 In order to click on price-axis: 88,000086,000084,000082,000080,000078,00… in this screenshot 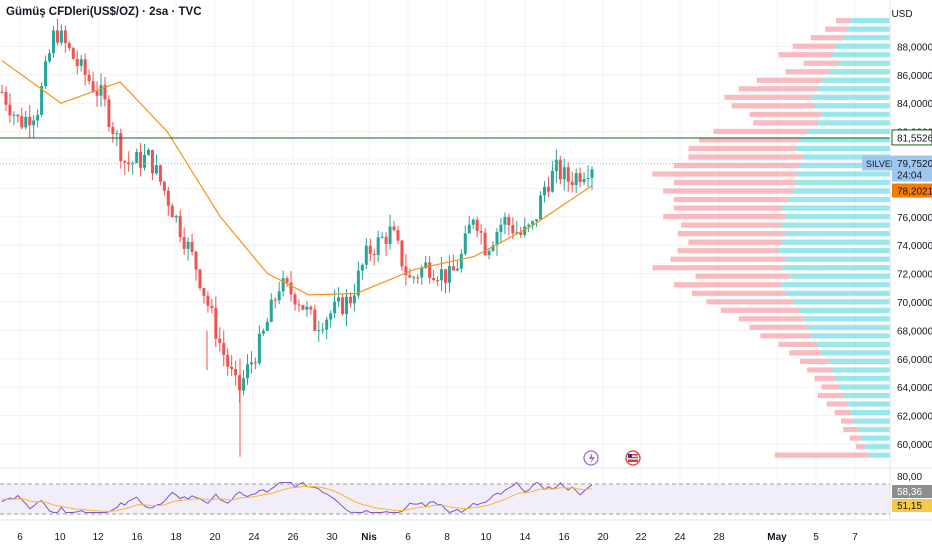, I will do `click(897, 277)`.